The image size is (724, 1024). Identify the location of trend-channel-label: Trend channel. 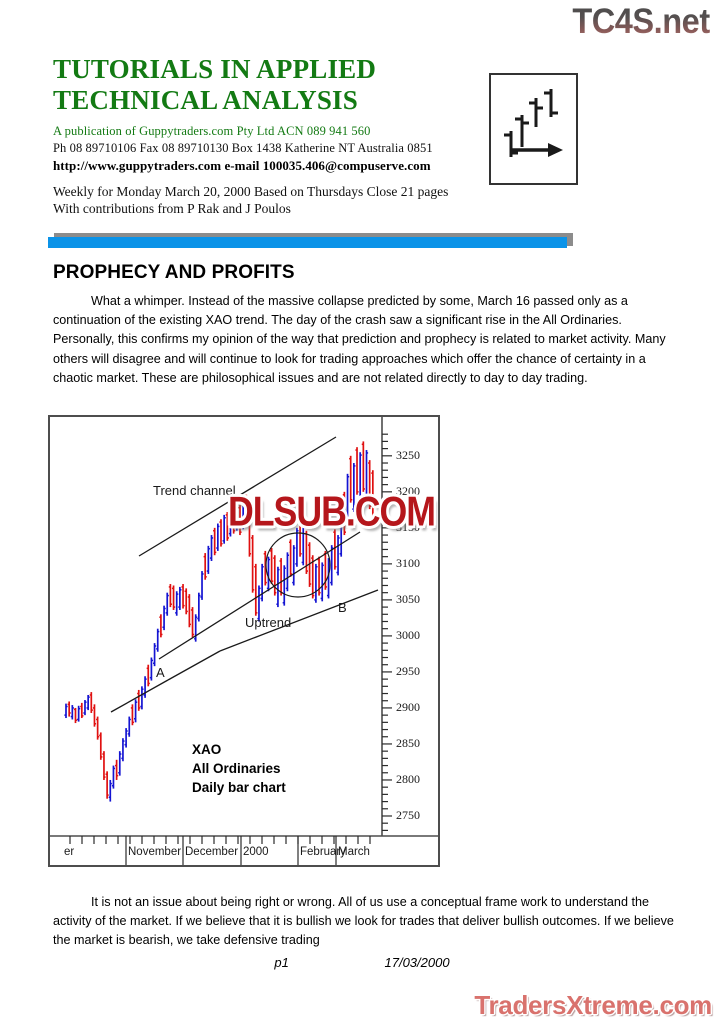
(194, 490).